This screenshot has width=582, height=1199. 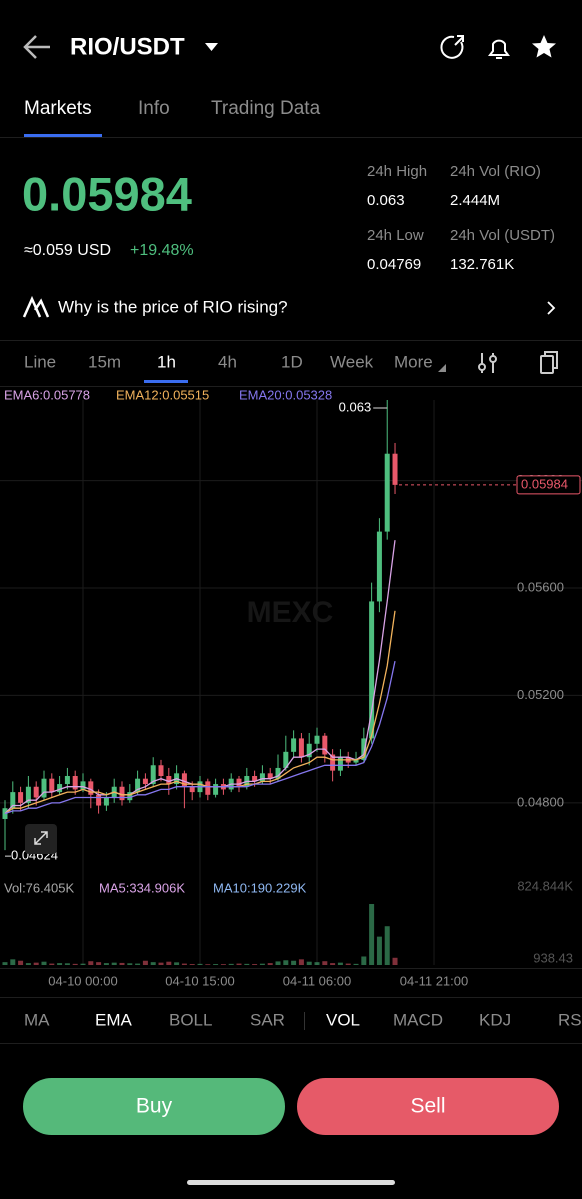 What do you see at coordinates (266, 108) in the screenshot?
I see `tab: Trading Data` at bounding box center [266, 108].